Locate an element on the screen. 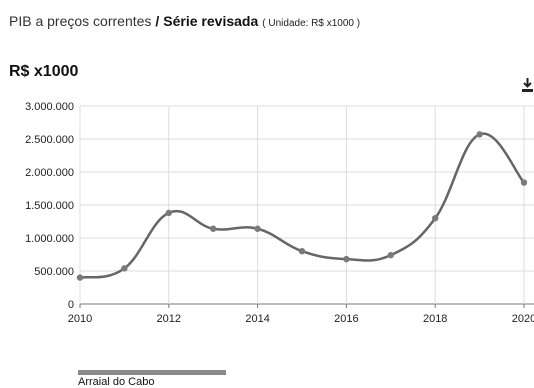 Image resolution: width=534 pixels, height=388 pixels. x-tick-label: 2018 is located at coordinates (435, 319).